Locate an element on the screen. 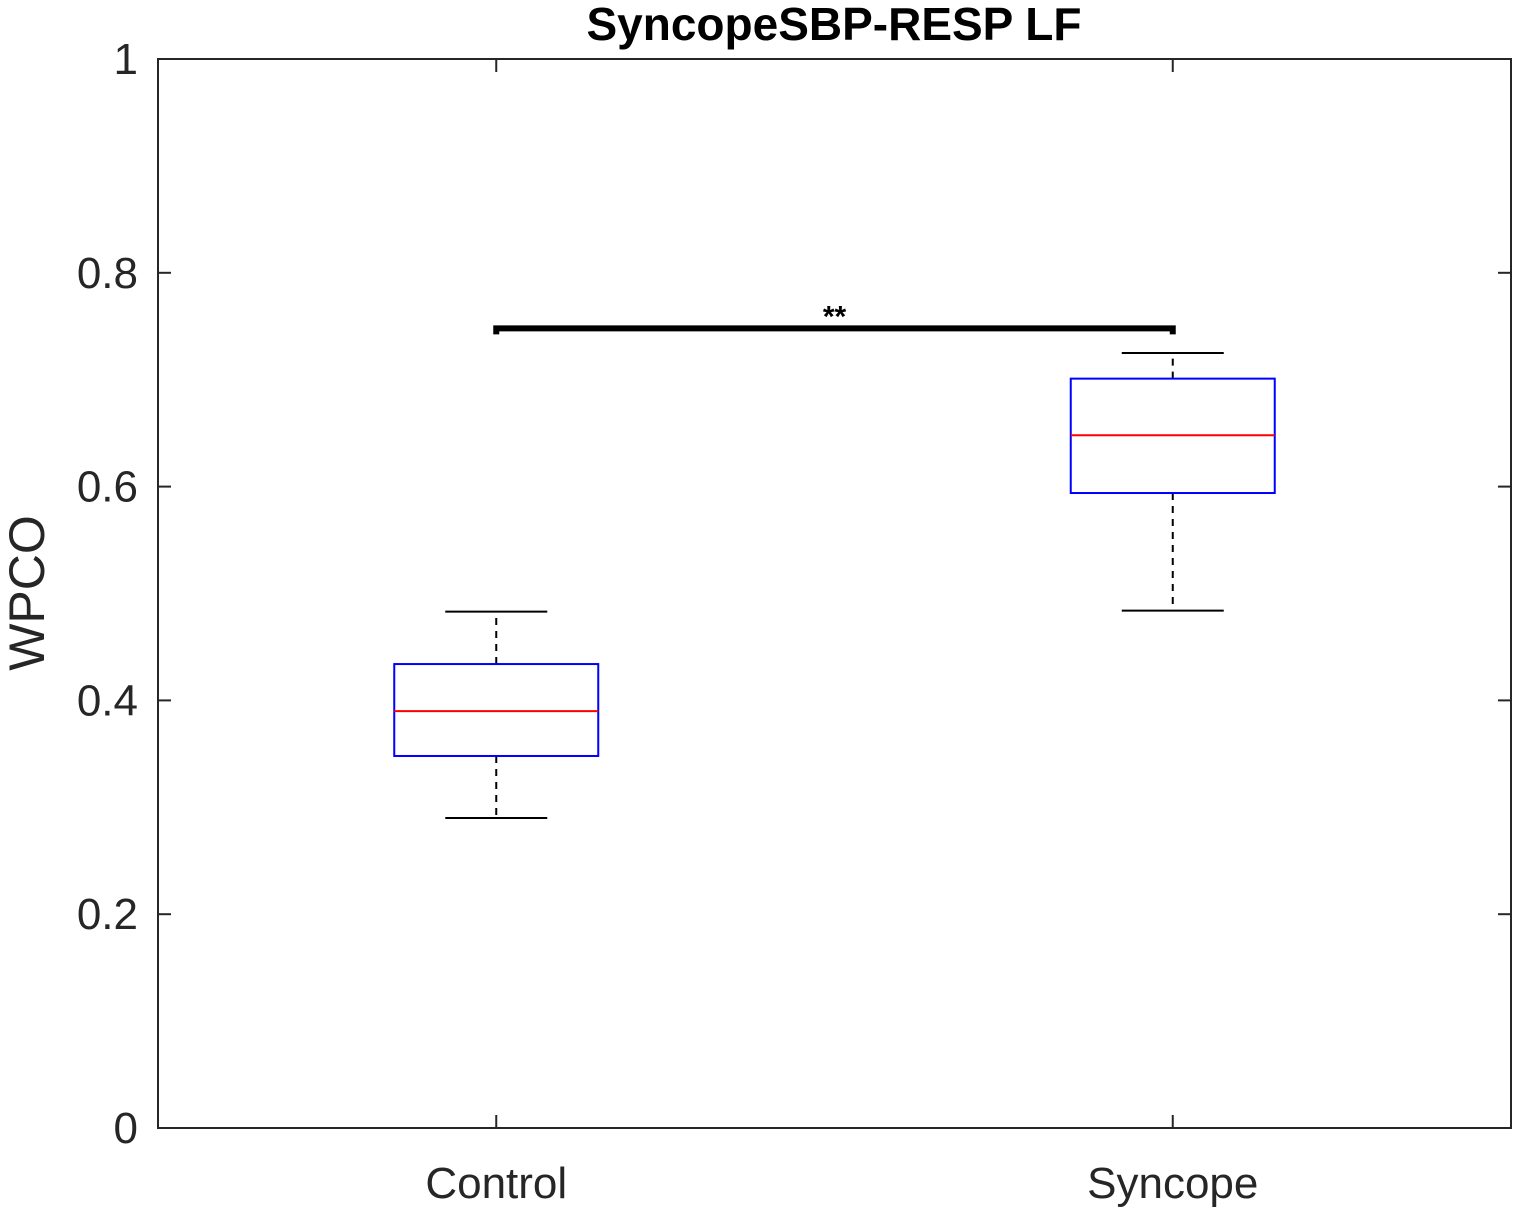  y-tick-label: 0.4 is located at coordinates (107, 700).